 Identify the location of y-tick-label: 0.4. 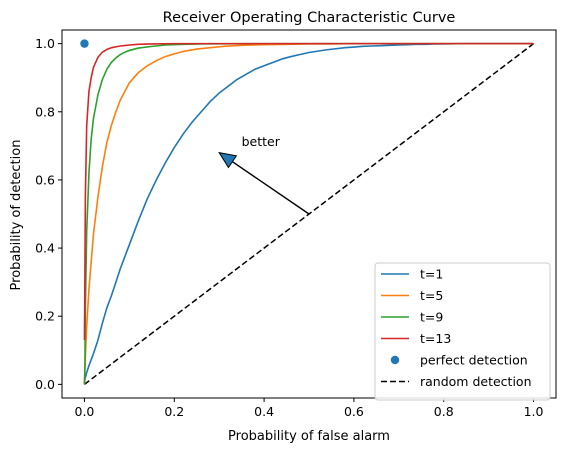
(45, 248).